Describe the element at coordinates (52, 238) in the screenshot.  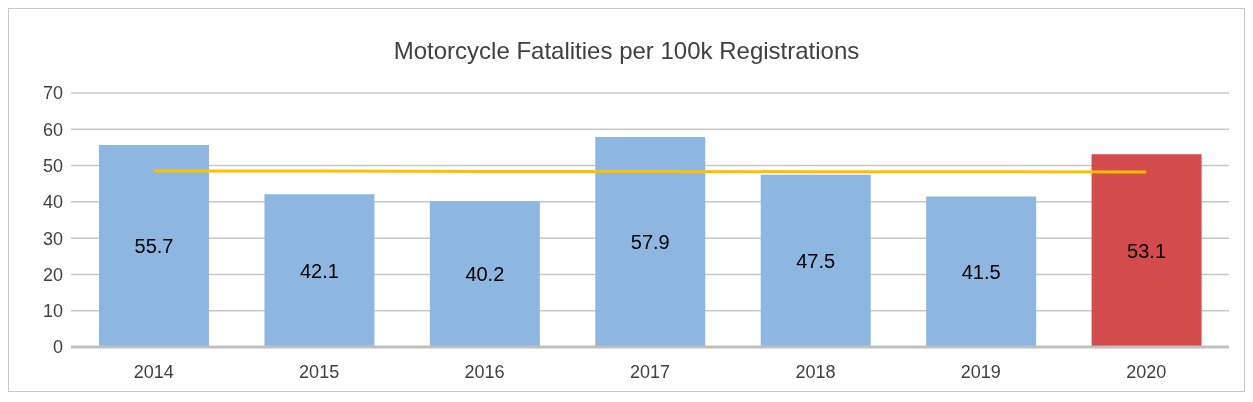
I see `y-tick-label: 30` at that location.